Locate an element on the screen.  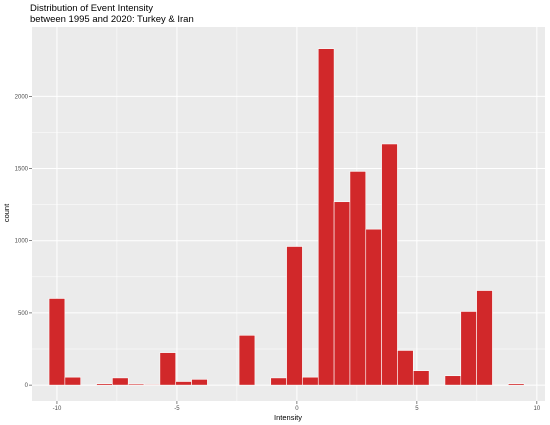
x-tick-label: 5 is located at coordinates (417, 409).